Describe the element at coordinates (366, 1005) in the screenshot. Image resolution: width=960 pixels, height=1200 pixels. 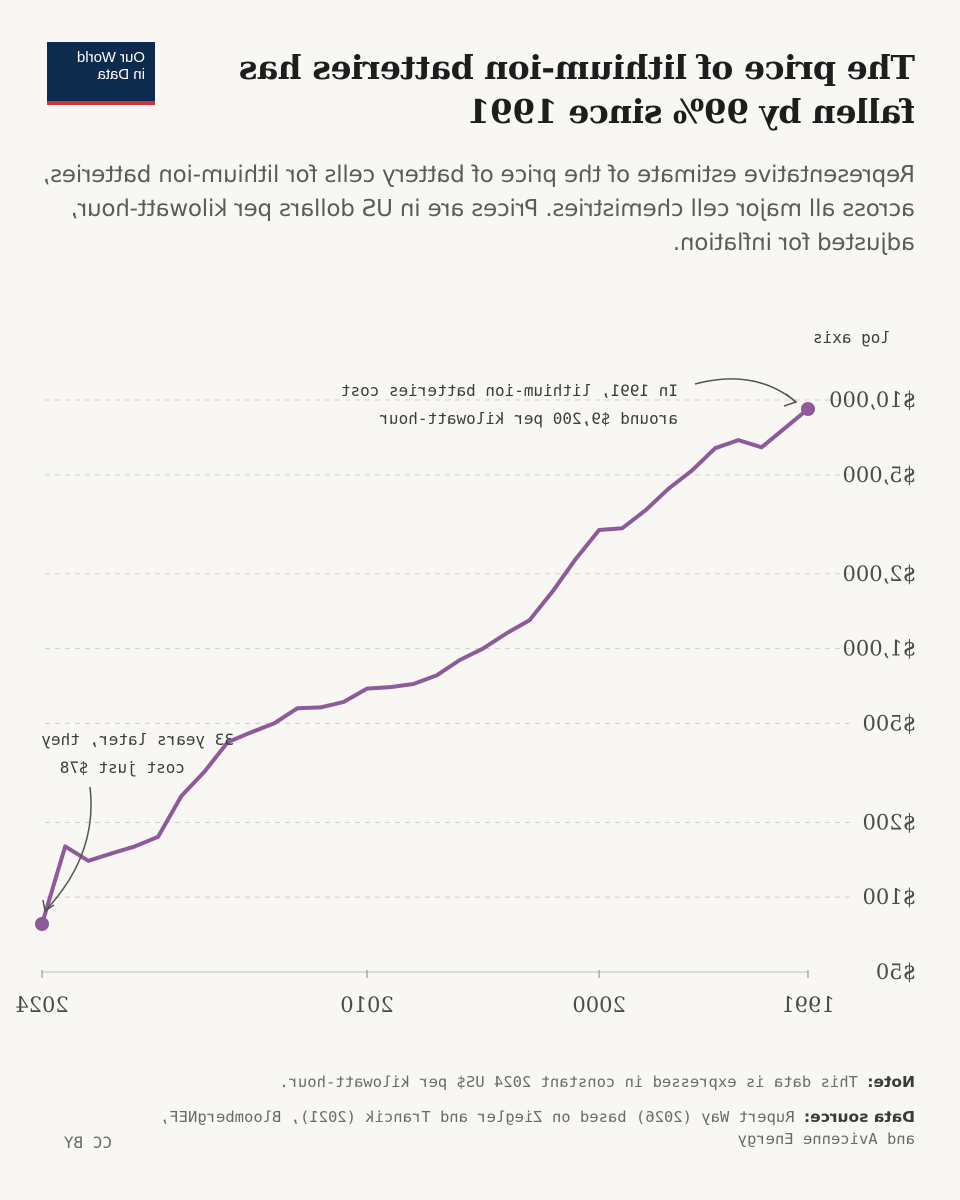
I see `x-tick-label: 2010` at that location.